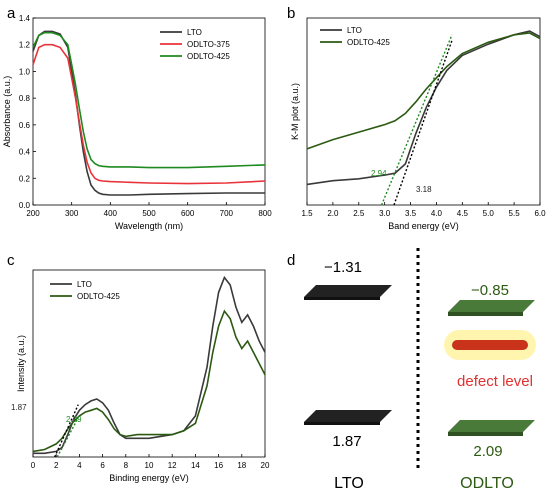 The image size is (550, 496). I want to click on x-axis-label-a: Wavelength (nm), so click(149, 226).